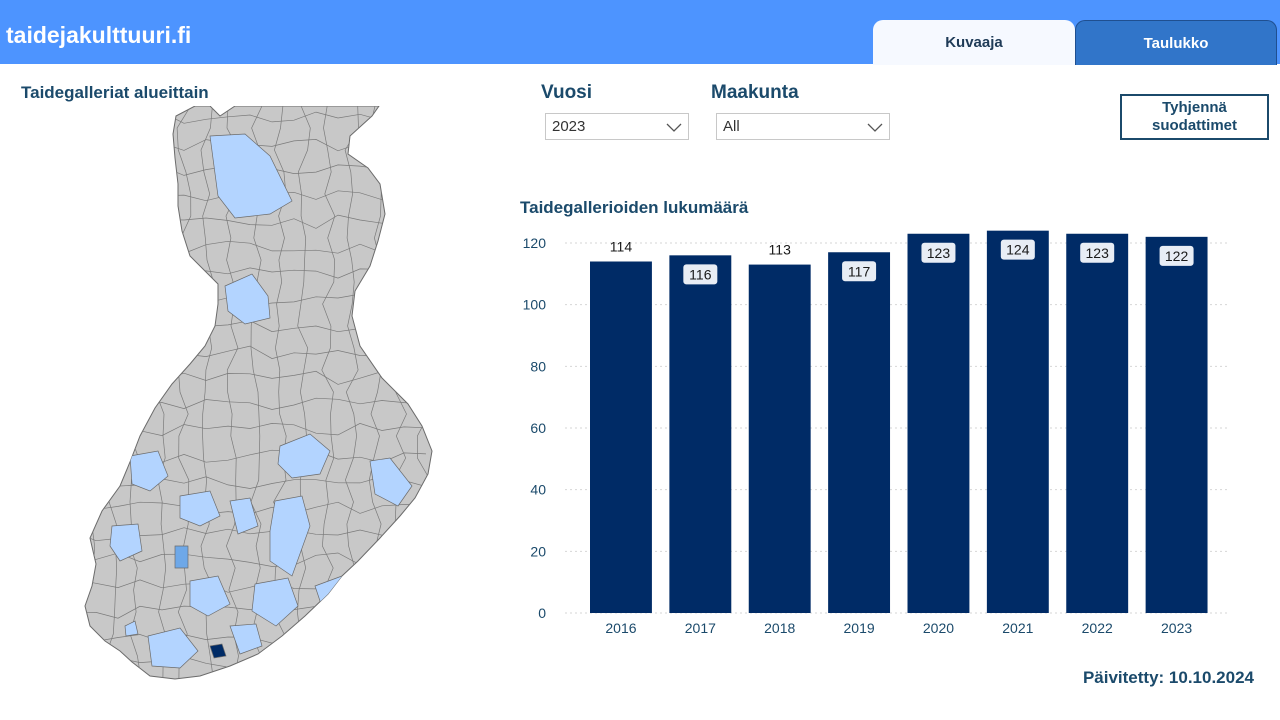  I want to click on chart-title: Taidegallerioiden lukumäärä, so click(634, 207).